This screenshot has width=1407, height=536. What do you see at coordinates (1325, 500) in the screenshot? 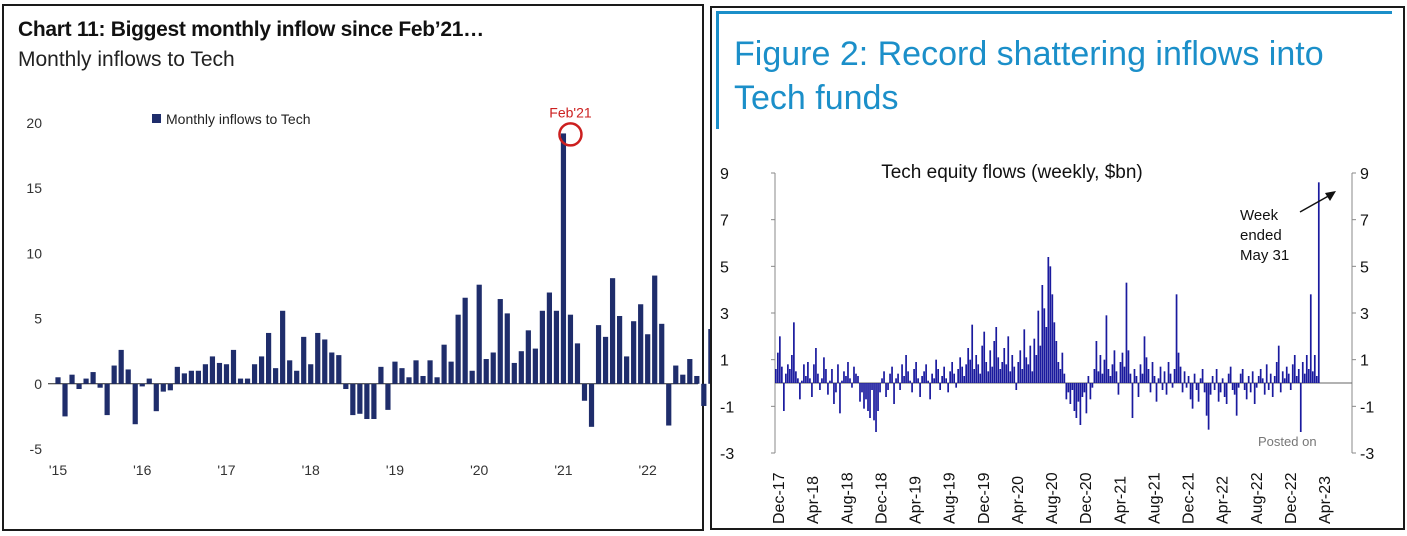
I see `x-tick-label: Apr-23` at bounding box center [1325, 500].